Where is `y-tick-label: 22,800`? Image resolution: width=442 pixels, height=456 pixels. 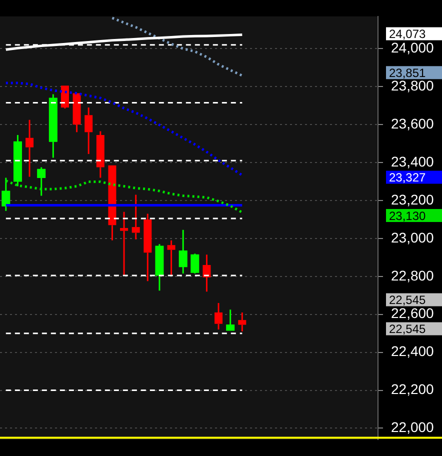
y-tick-label: 22,800 is located at coordinates (412, 275).